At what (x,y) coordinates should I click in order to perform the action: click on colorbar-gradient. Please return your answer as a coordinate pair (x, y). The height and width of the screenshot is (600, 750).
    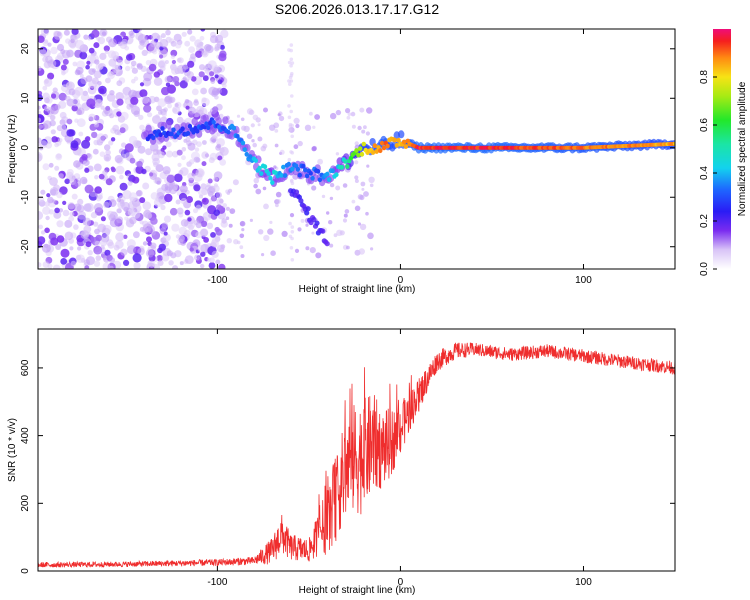
    Looking at the image, I should click on (722, 149).